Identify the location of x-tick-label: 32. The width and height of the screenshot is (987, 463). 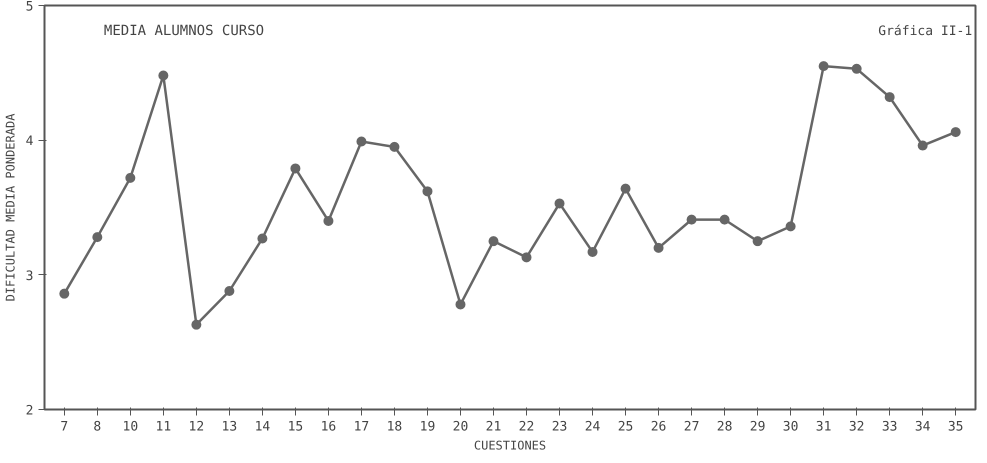
(856, 427).